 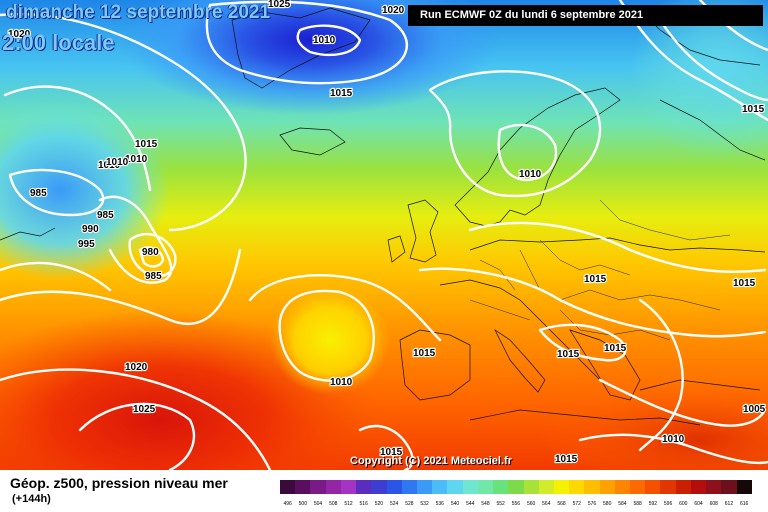 I want to click on copyright: Copyright (C) 2021 Meteociel.fr, so click(x=431, y=461).